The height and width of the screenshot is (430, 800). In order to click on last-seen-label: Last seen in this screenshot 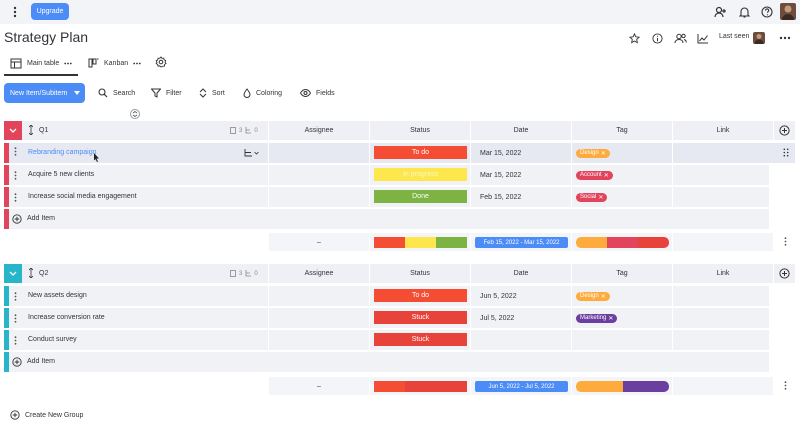, I will do `click(734, 36)`.